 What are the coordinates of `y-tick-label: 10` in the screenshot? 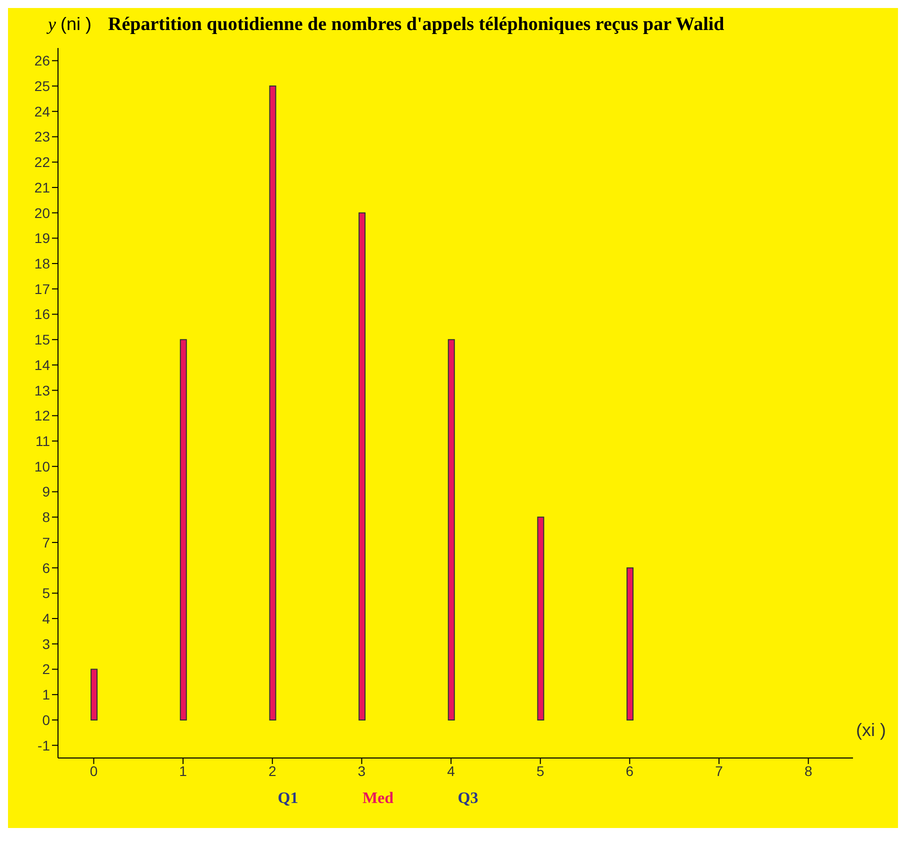 It's located at (42, 466).